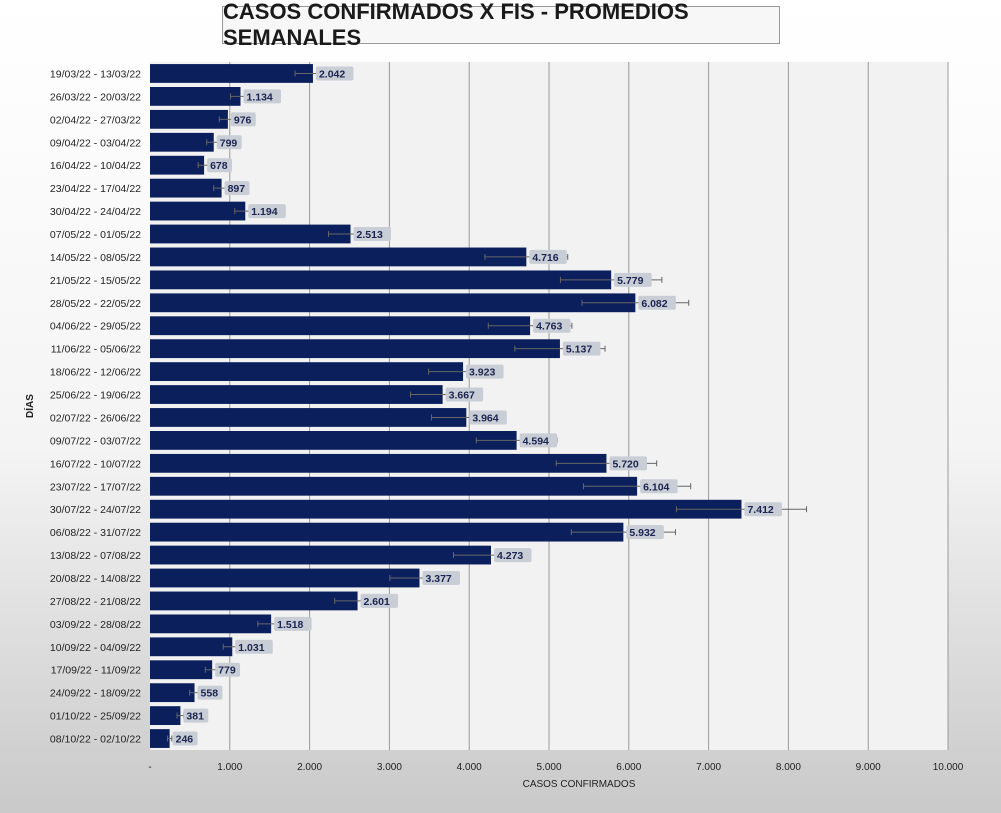  I want to click on x-axis-title: CASOS CONFIRMADOS, so click(579, 784).